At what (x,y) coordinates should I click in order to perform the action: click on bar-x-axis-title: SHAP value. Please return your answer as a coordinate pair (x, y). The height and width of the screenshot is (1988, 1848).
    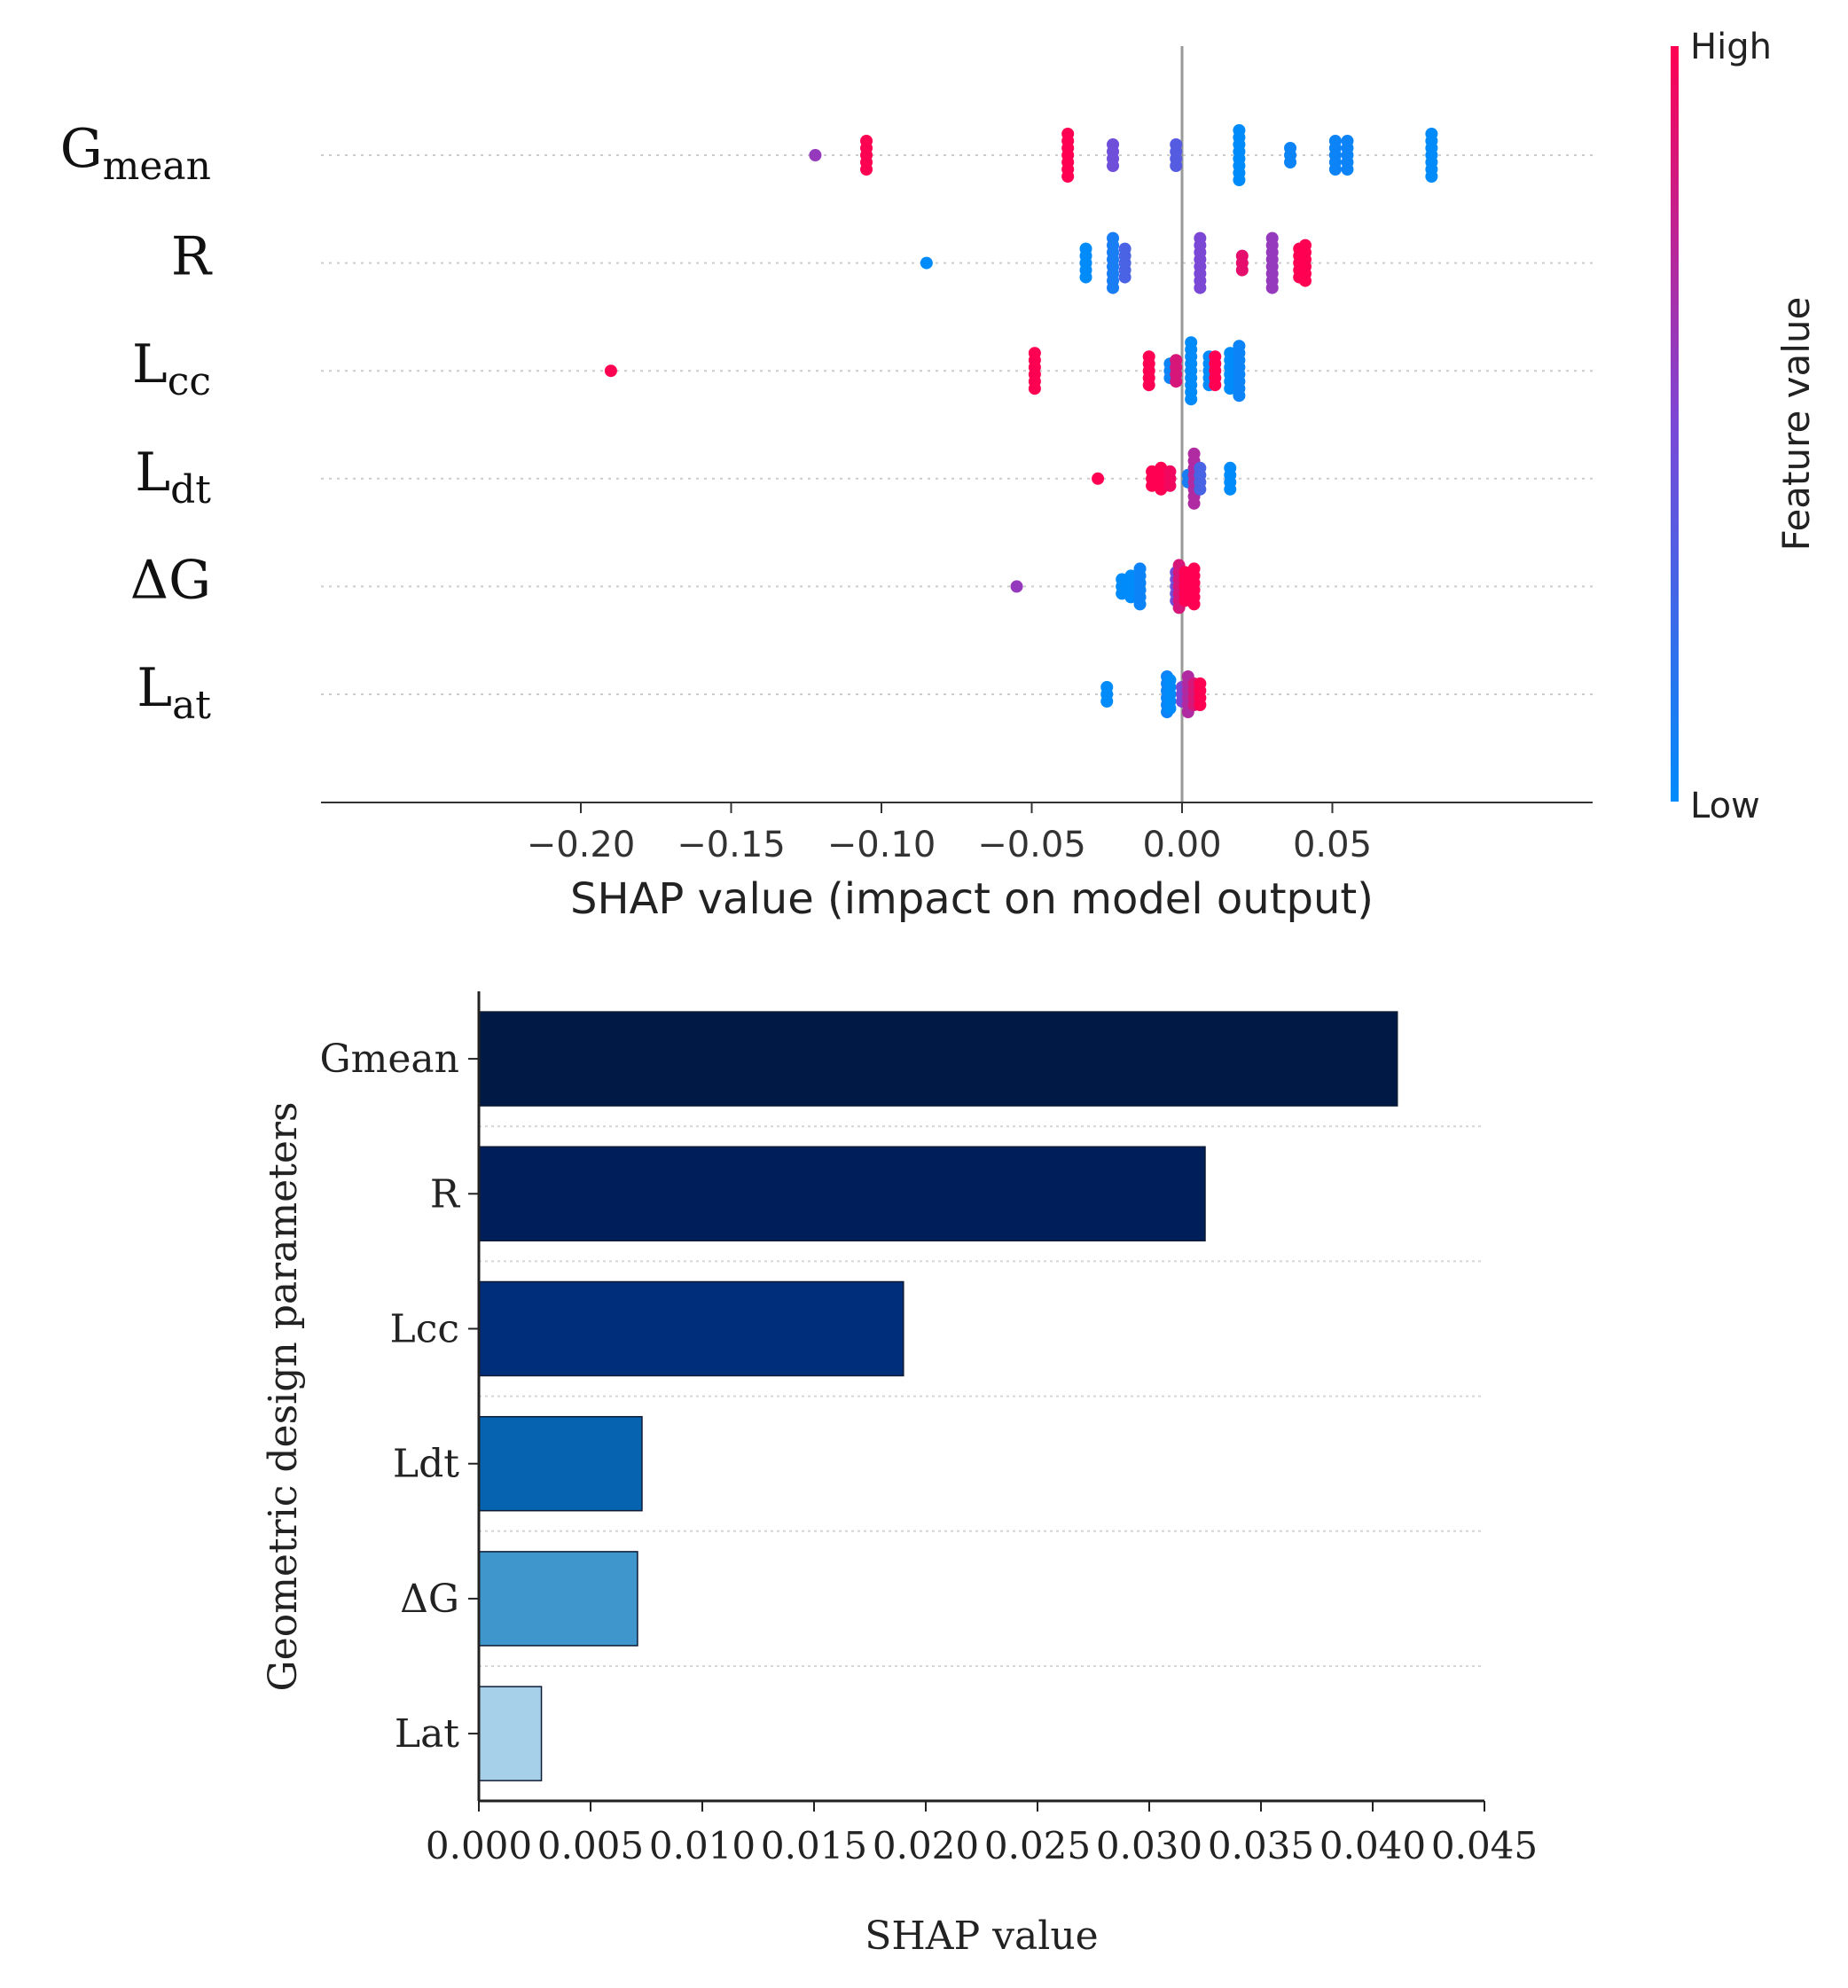
    Looking at the image, I should click on (981, 1936).